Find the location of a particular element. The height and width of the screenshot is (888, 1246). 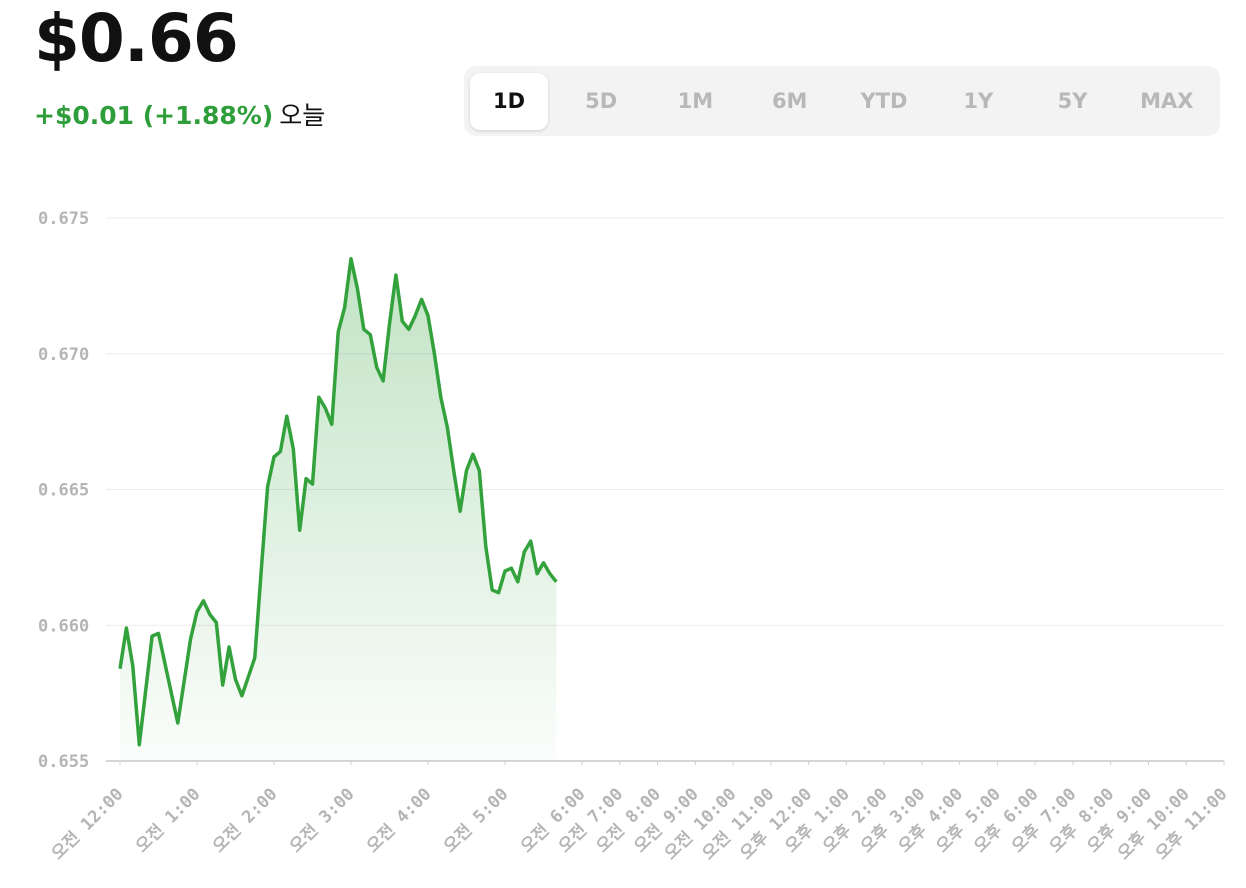

range-button: 1Y is located at coordinates (978, 101).